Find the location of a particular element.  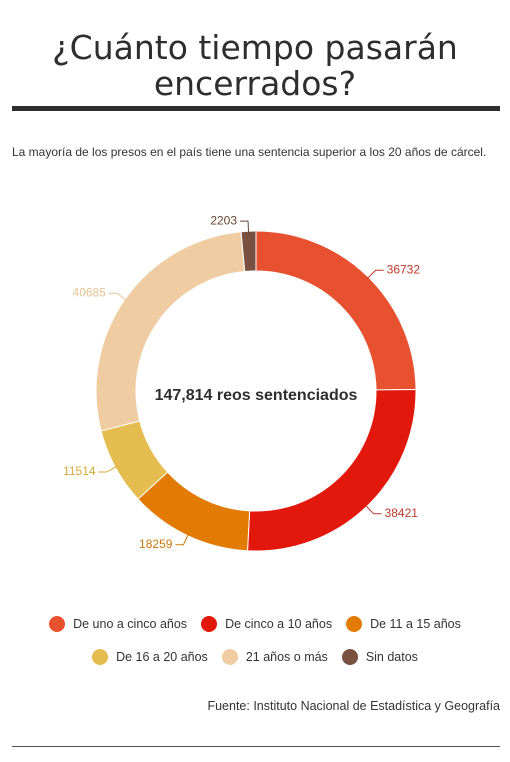

legend-row-2: De 16 a 20 años 21 años o más Sin datos is located at coordinates (255, 657).